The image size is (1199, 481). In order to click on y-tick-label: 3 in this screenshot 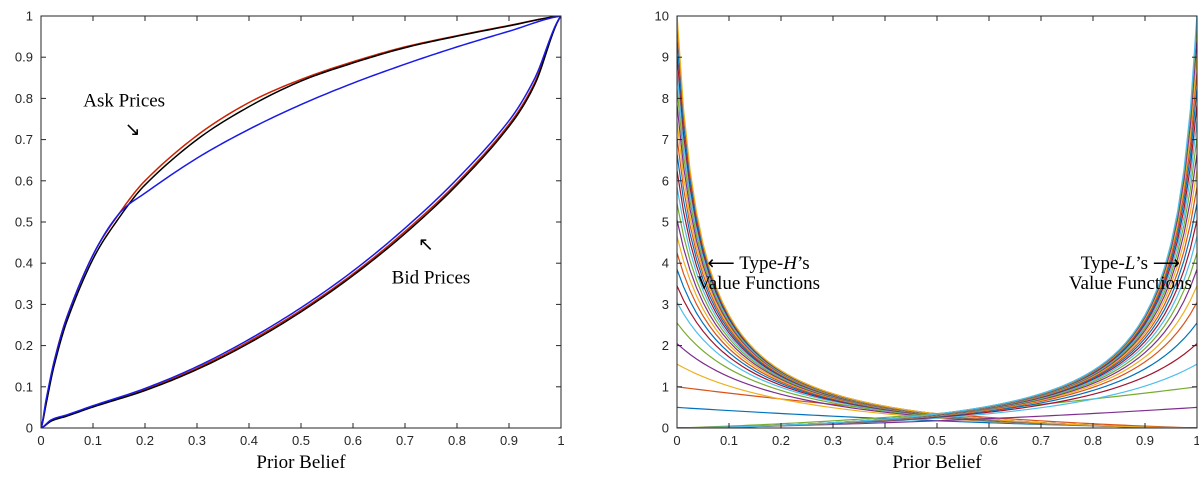, I will do `click(665, 304)`.